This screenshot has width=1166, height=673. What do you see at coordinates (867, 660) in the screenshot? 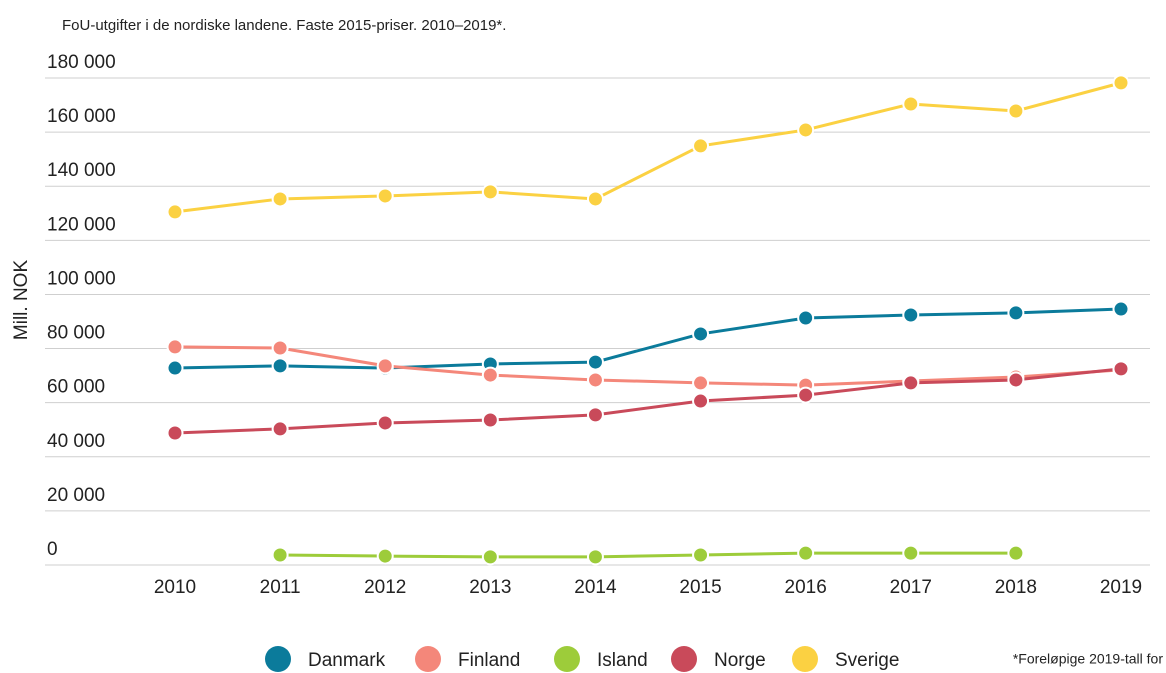
I see `legend-label: Sverige` at bounding box center [867, 660].